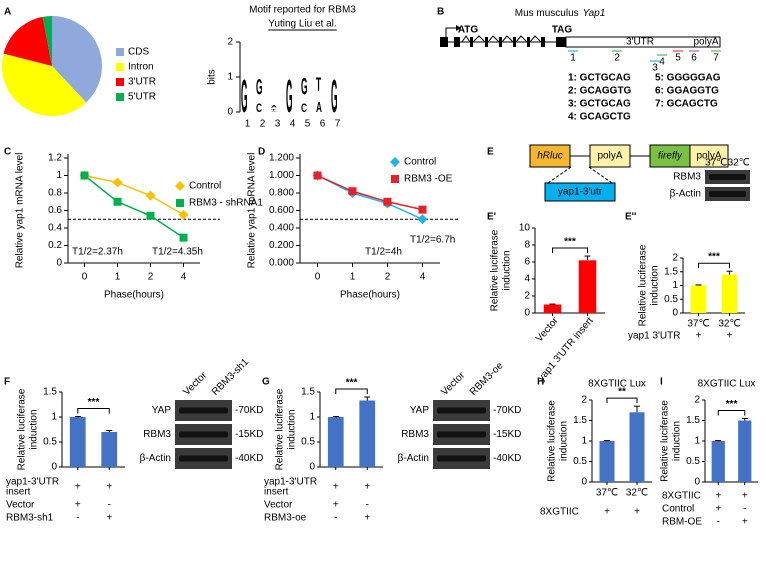 The image size is (766, 567). What do you see at coordinates (281, 193) in the screenshot?
I see `y-tick-label: 0.800` at bounding box center [281, 193].